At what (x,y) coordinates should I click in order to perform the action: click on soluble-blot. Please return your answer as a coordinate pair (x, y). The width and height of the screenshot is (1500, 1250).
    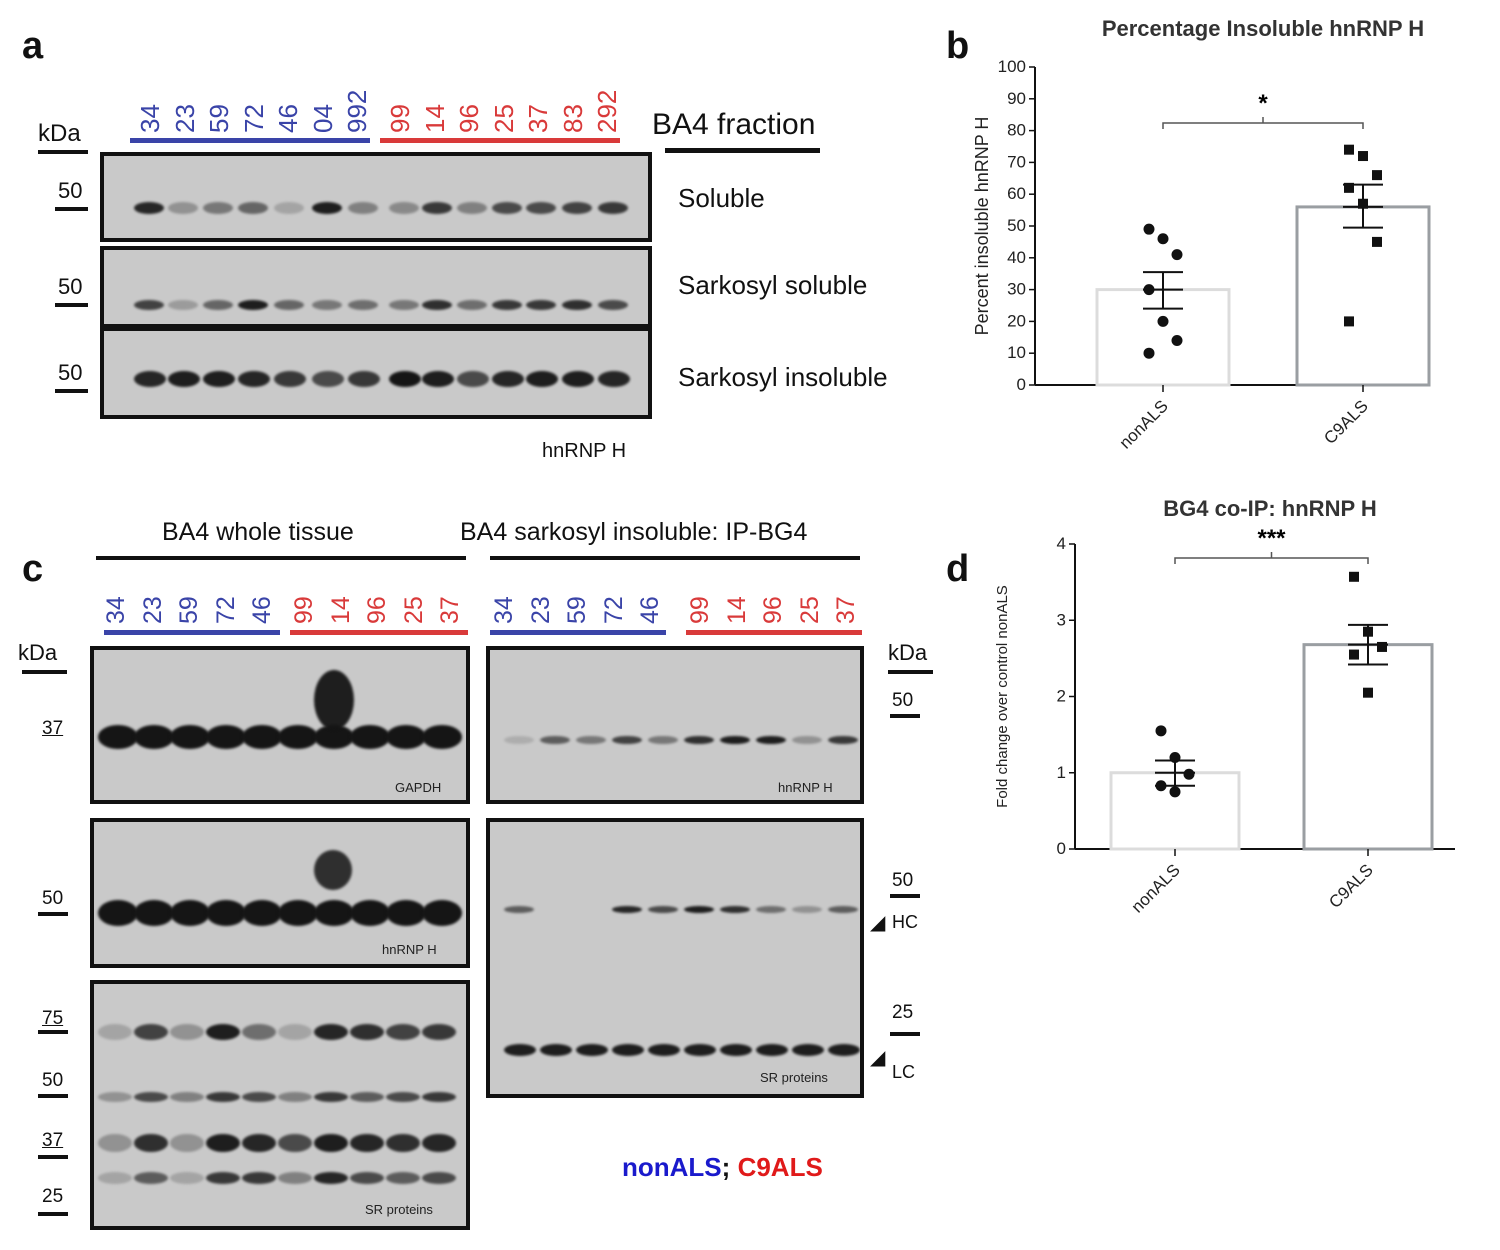
    Looking at the image, I should click on (376, 197).